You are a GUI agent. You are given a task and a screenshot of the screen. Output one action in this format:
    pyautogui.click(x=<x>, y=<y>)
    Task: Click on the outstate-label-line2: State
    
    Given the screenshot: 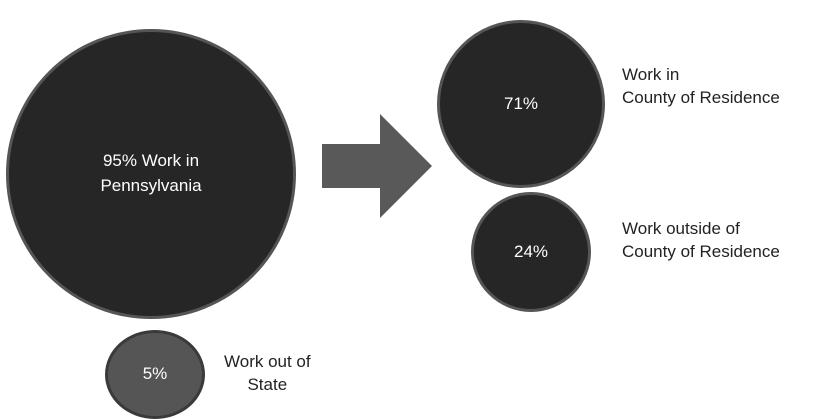 What is the action you would take?
    pyautogui.click(x=267, y=384)
    